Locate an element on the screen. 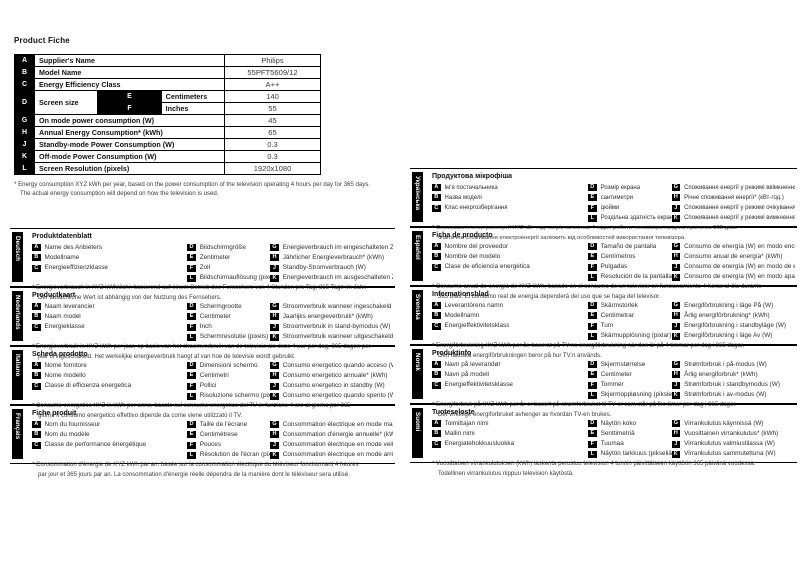 The image size is (802, 567). language-tab-label: Nederlands is located at coordinates (17, 312).